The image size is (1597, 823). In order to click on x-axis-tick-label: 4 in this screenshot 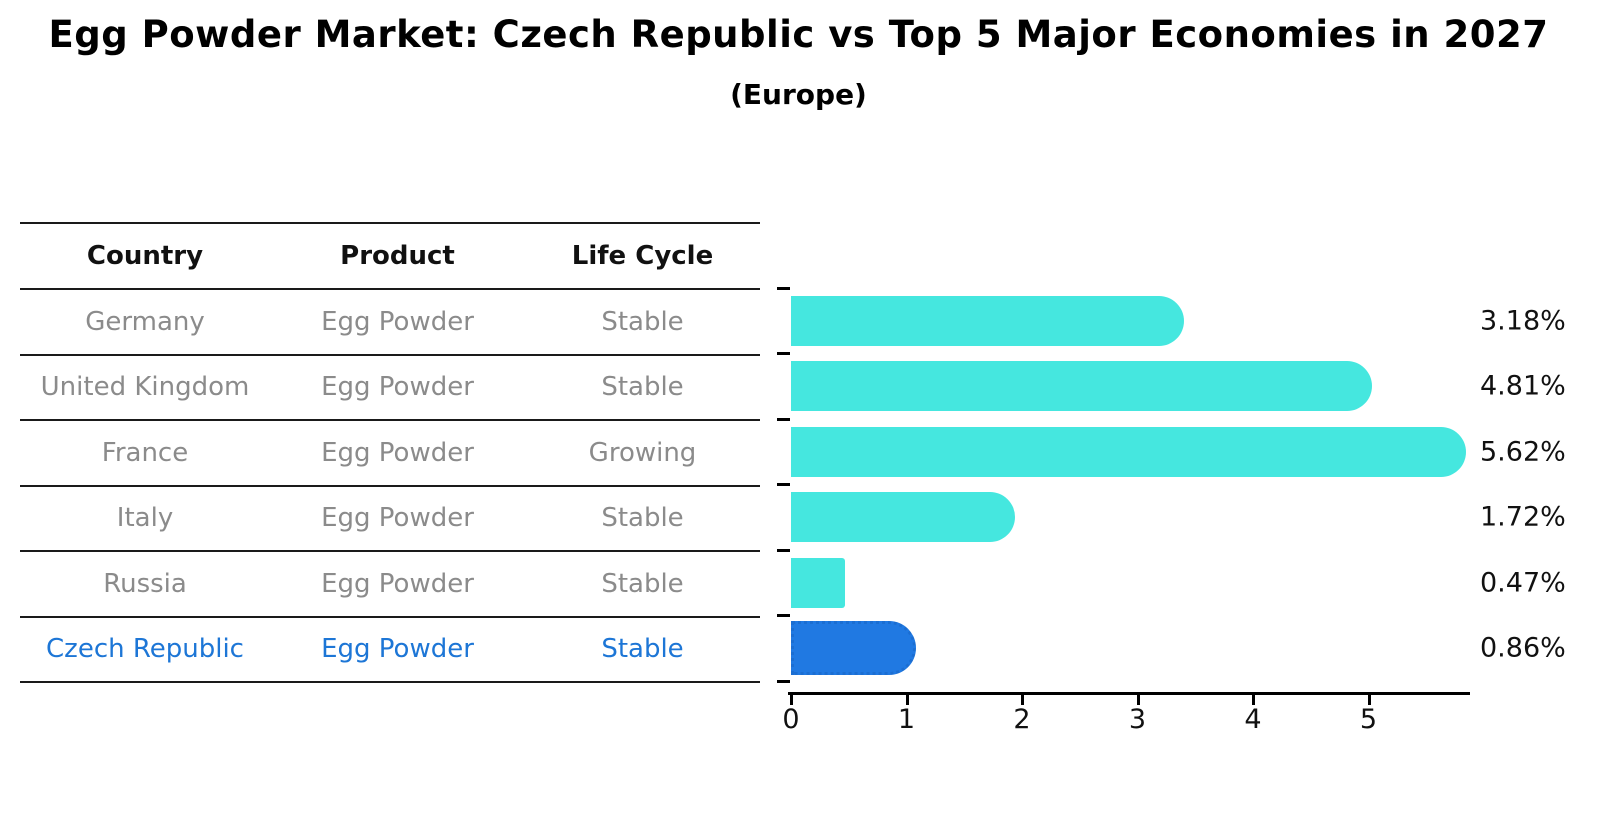, I will do `click(1253, 719)`.